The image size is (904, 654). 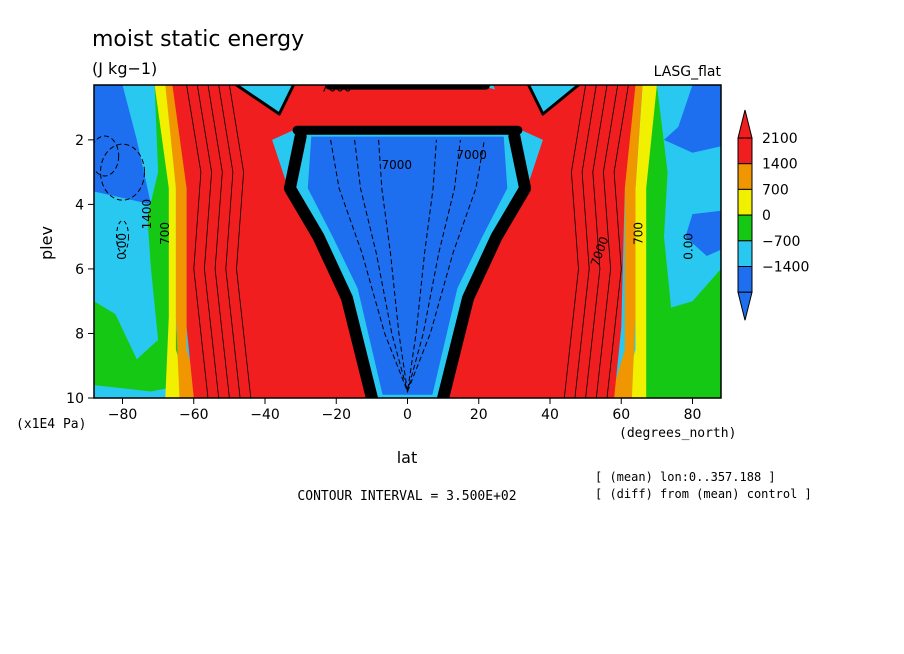 I want to click on x-tick-label: −40, so click(x=265, y=415).